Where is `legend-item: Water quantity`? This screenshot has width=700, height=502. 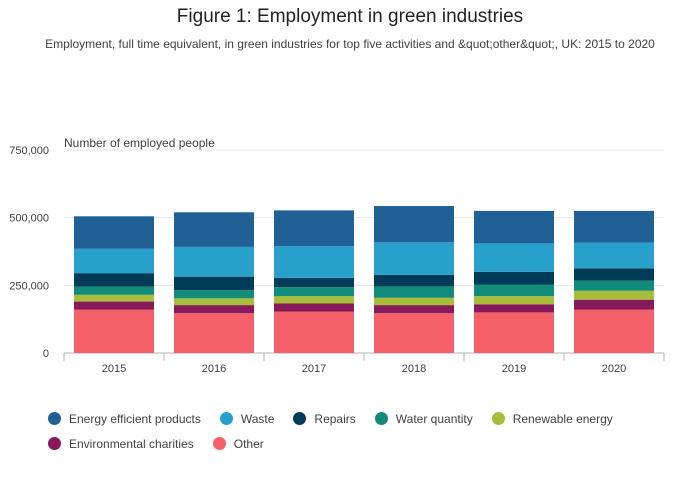
legend-item: Water quantity is located at coordinates (423, 418).